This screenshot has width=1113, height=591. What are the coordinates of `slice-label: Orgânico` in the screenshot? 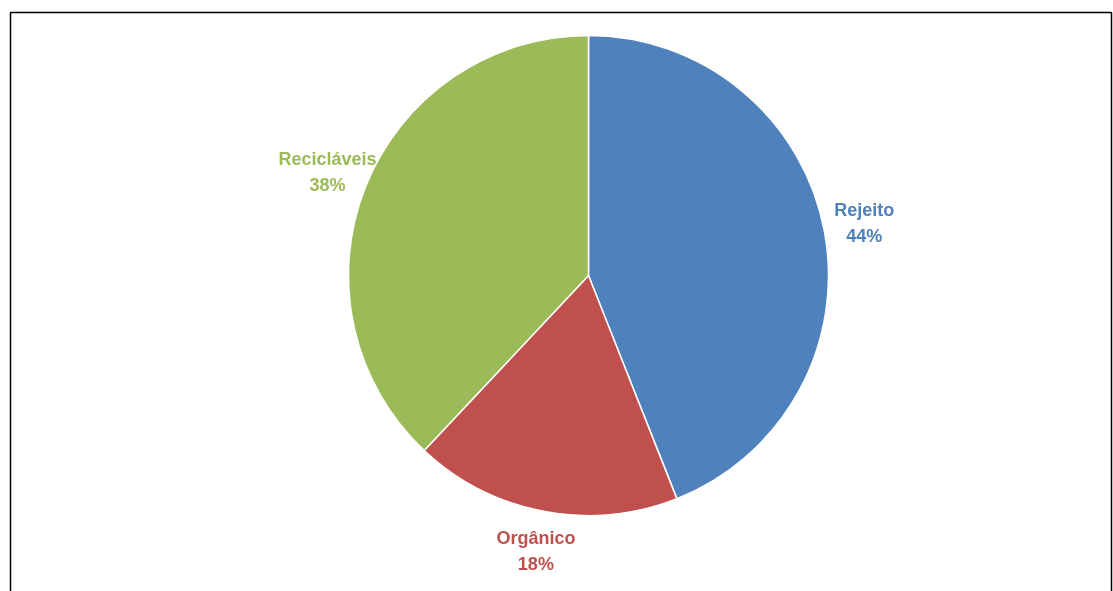 It's located at (536, 538).